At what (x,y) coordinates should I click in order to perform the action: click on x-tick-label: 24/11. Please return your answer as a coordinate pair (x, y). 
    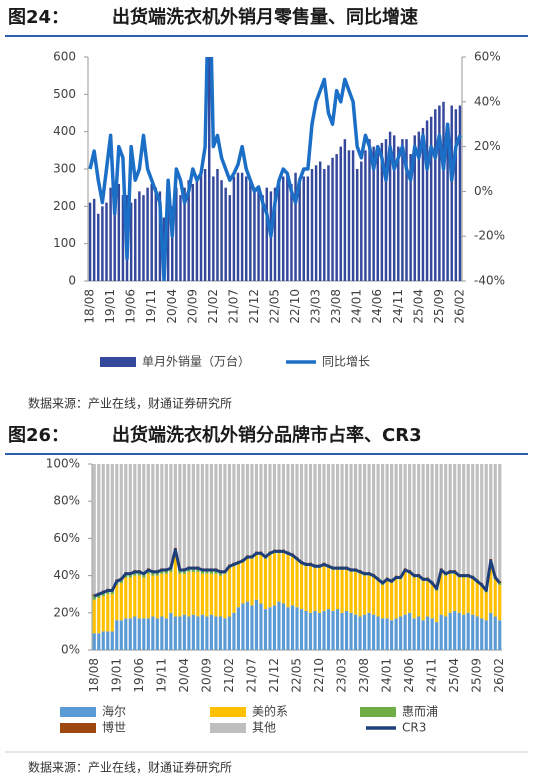
    Looking at the image, I should click on (398, 306).